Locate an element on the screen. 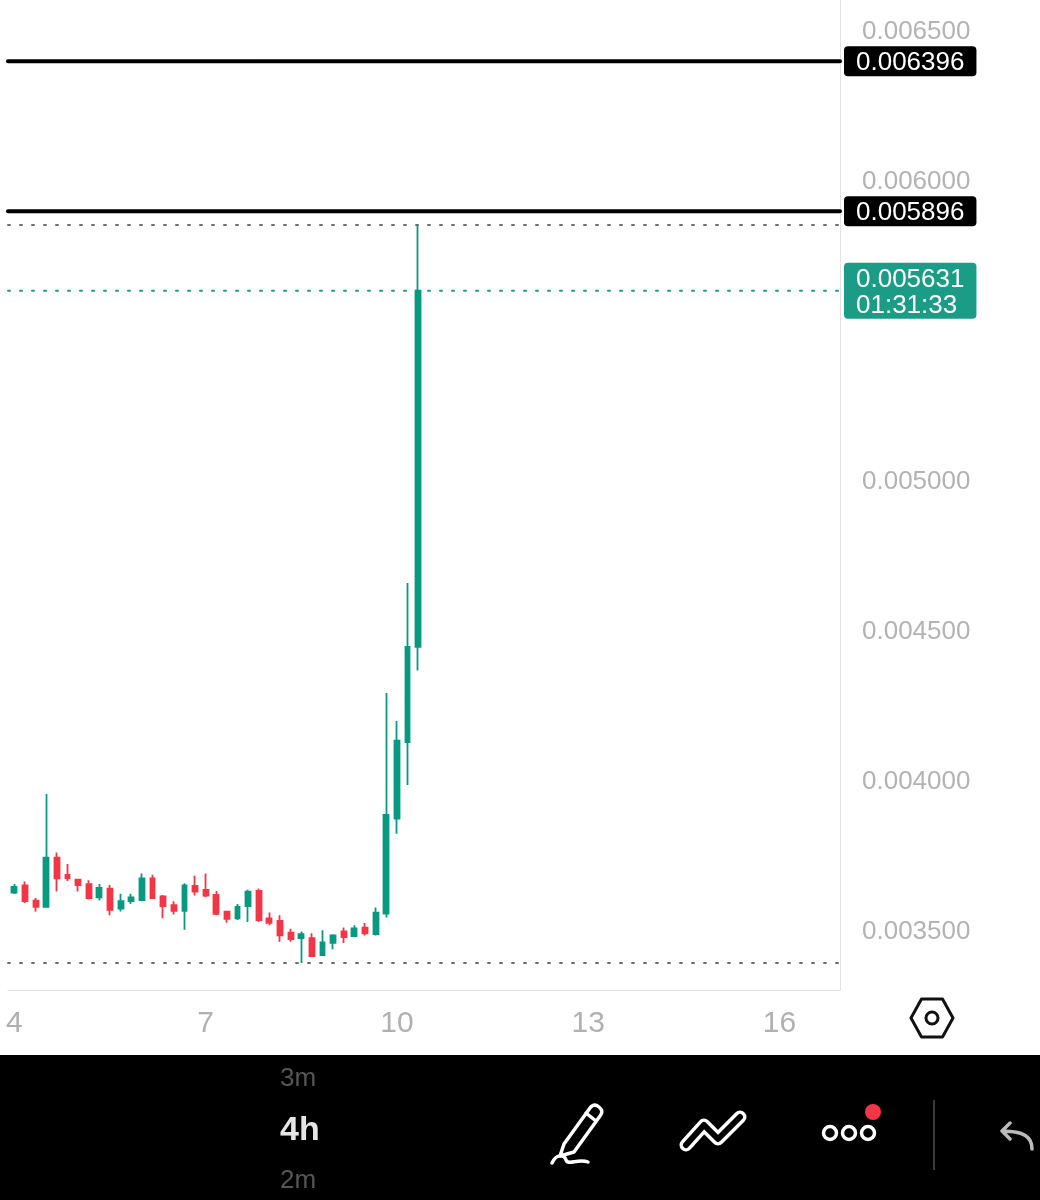 This screenshot has height=1200, width=1040. ref-line-label: 0.005631 01:31:33 is located at coordinates (910, 290).